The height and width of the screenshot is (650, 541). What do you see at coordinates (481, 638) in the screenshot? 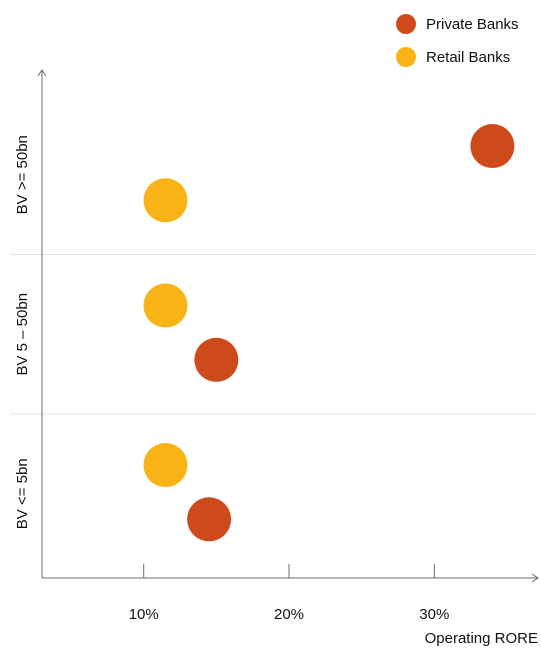
I see `x-axis-title: Operating RORE` at bounding box center [481, 638].